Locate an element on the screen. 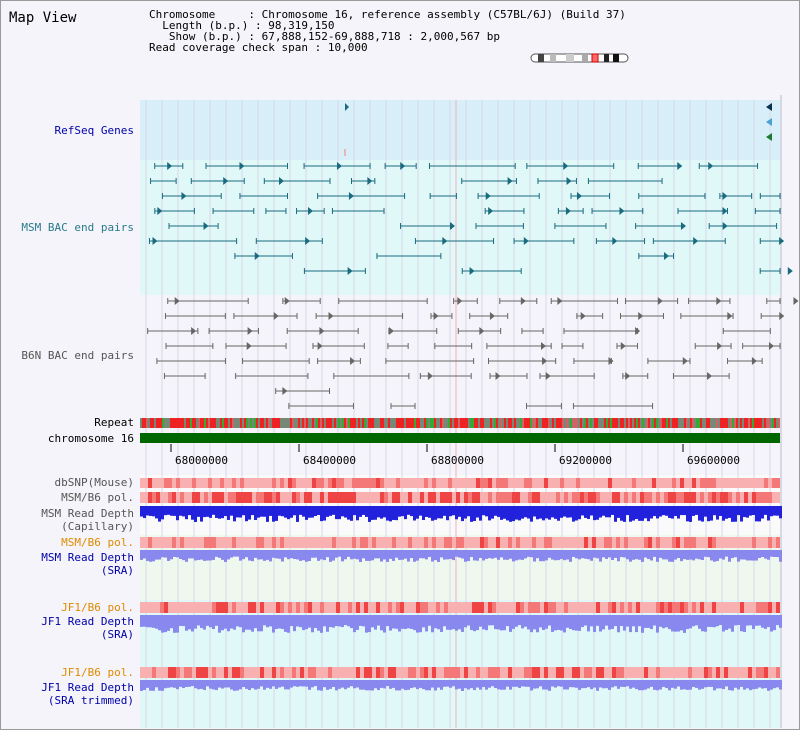 The width and height of the screenshot is (800, 730). b6n-bac-label: B6N BAC end pairs is located at coordinates (77, 355).